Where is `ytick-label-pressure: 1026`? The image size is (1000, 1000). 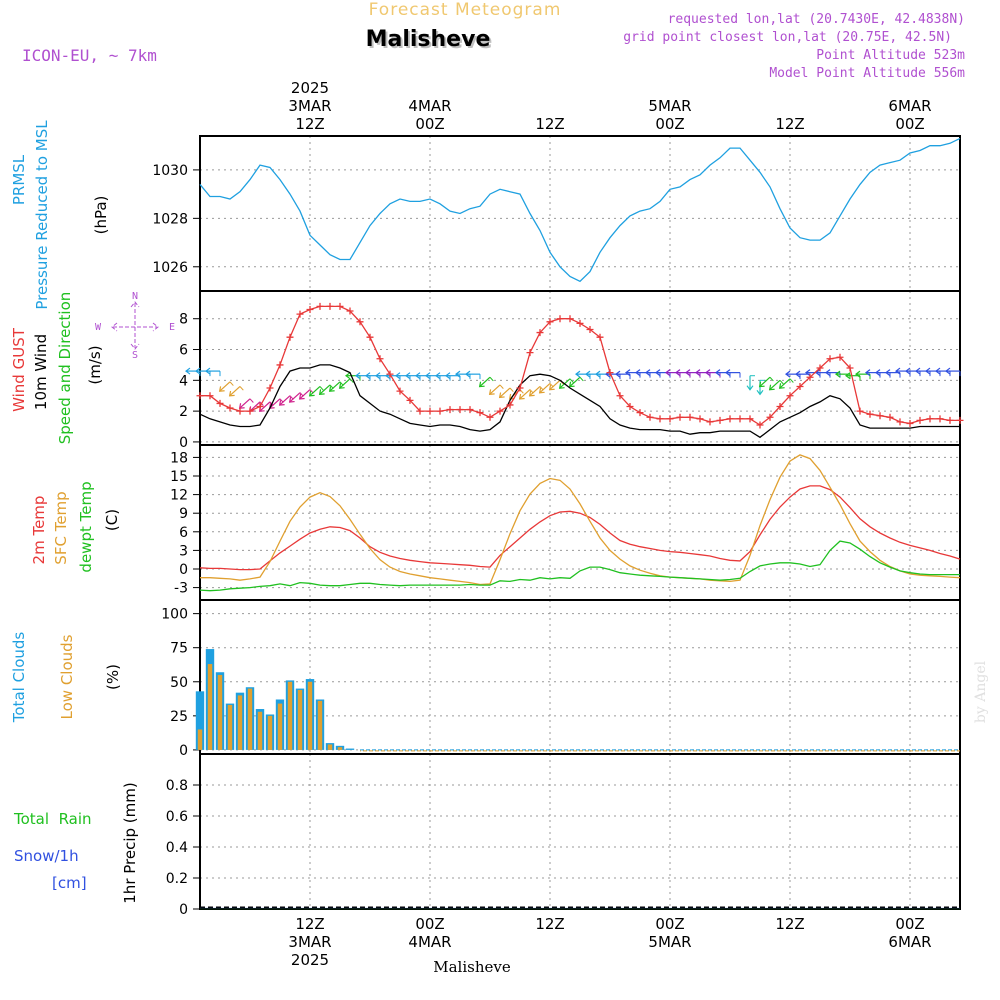
ytick-label-pressure: 1026 is located at coordinates (170, 268).